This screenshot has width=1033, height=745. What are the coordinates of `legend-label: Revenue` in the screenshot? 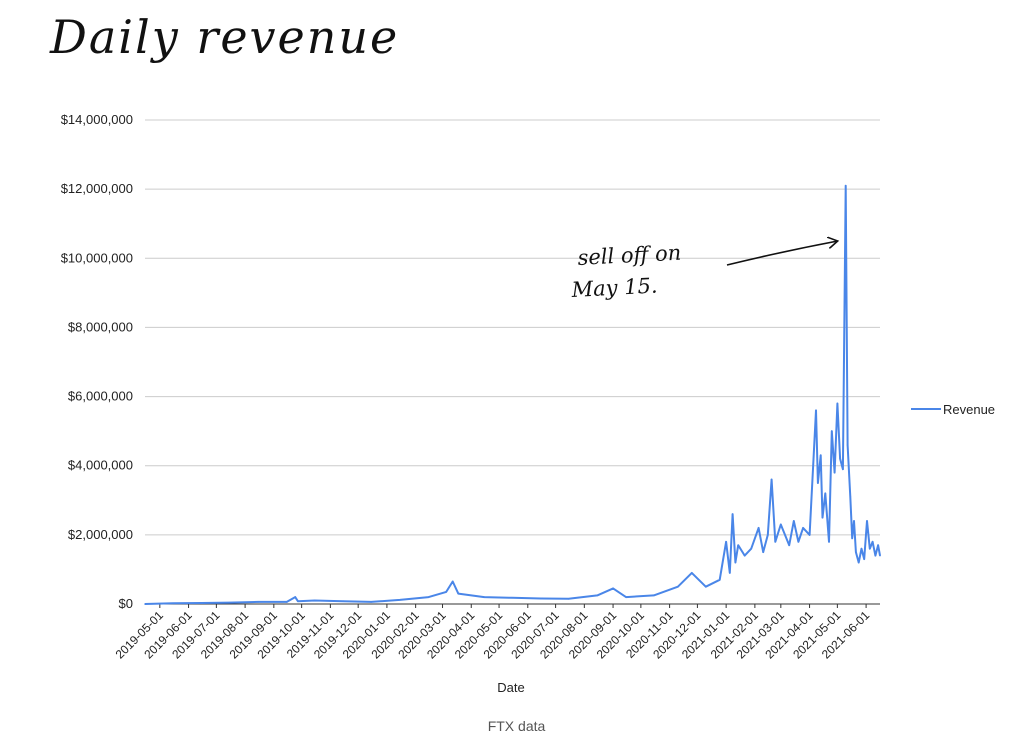 It's located at (969, 409).